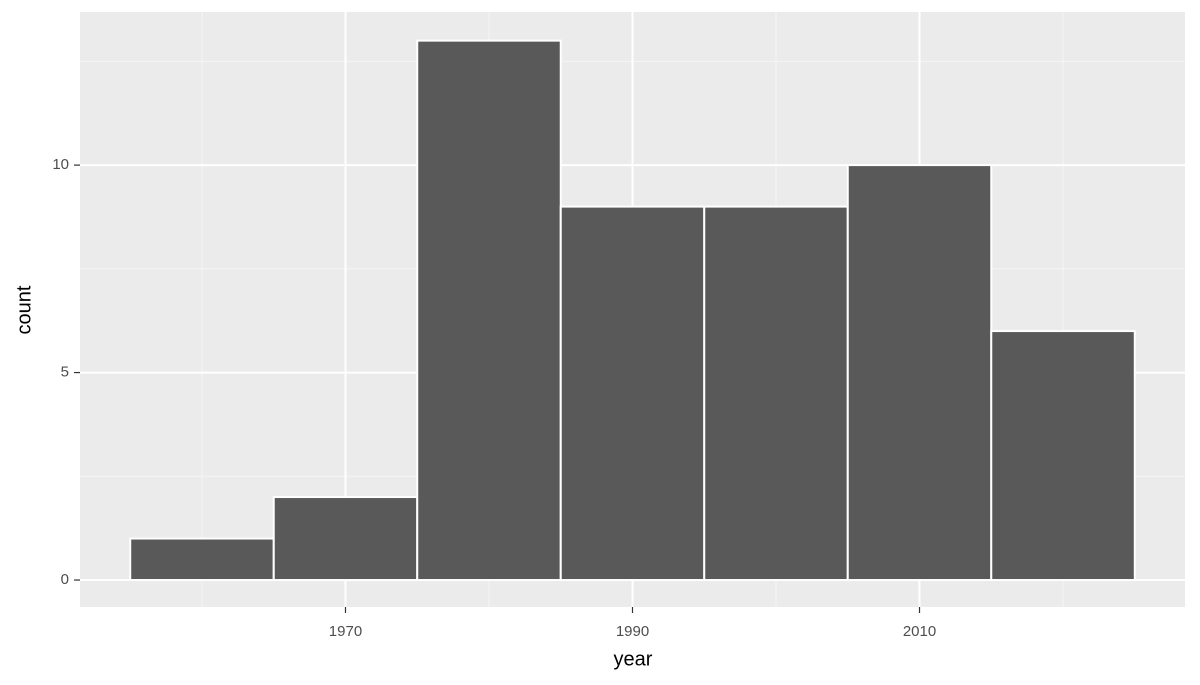 This screenshot has height=685, width=1200. I want to click on x-tick-label: 2010, so click(919, 631).